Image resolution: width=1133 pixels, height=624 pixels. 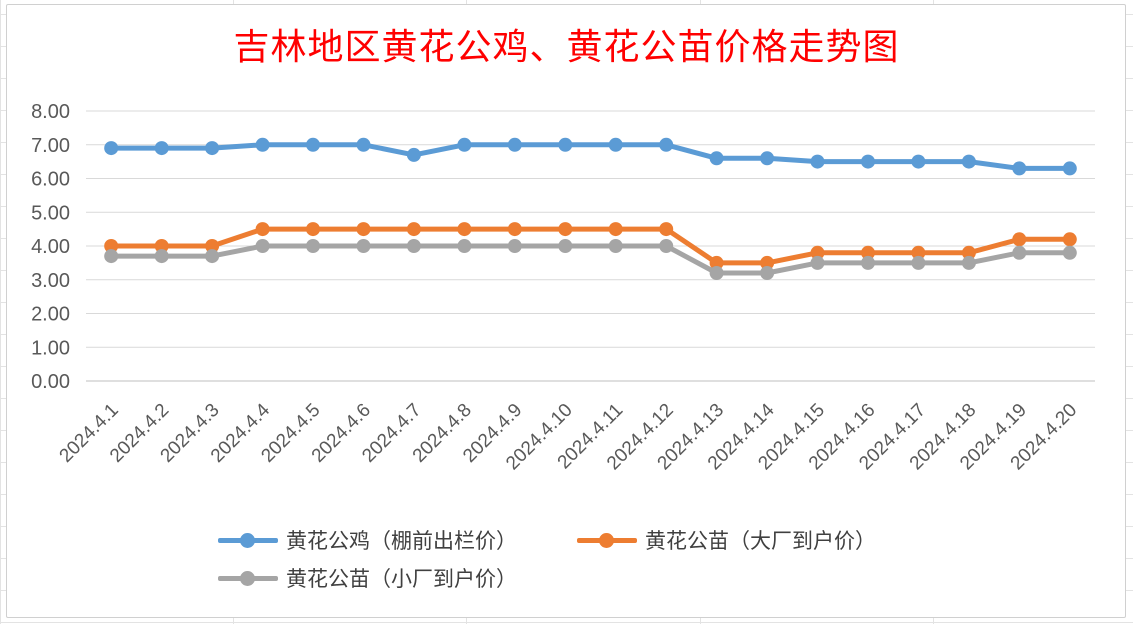 I want to click on legend-item-series-3: 黄花公苗（小厂到户价）, so click(x=367, y=578).